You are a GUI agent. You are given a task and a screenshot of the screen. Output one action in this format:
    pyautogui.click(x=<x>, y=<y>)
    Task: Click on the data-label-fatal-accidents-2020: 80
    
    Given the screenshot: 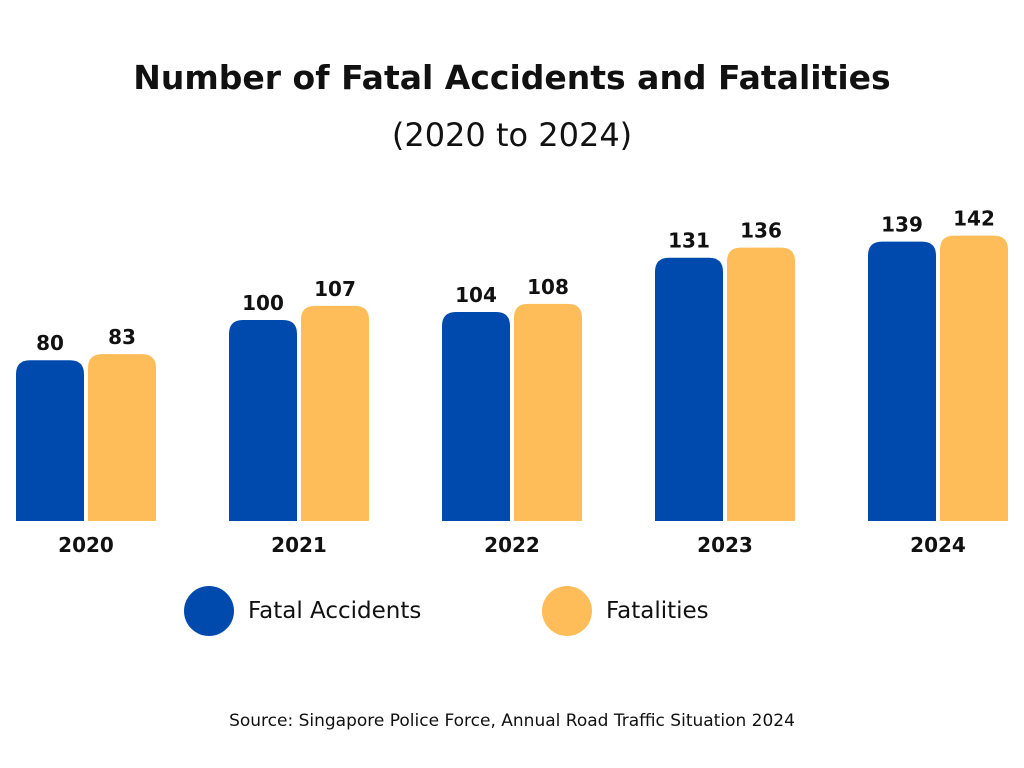 What is the action you would take?
    pyautogui.click(x=50, y=343)
    